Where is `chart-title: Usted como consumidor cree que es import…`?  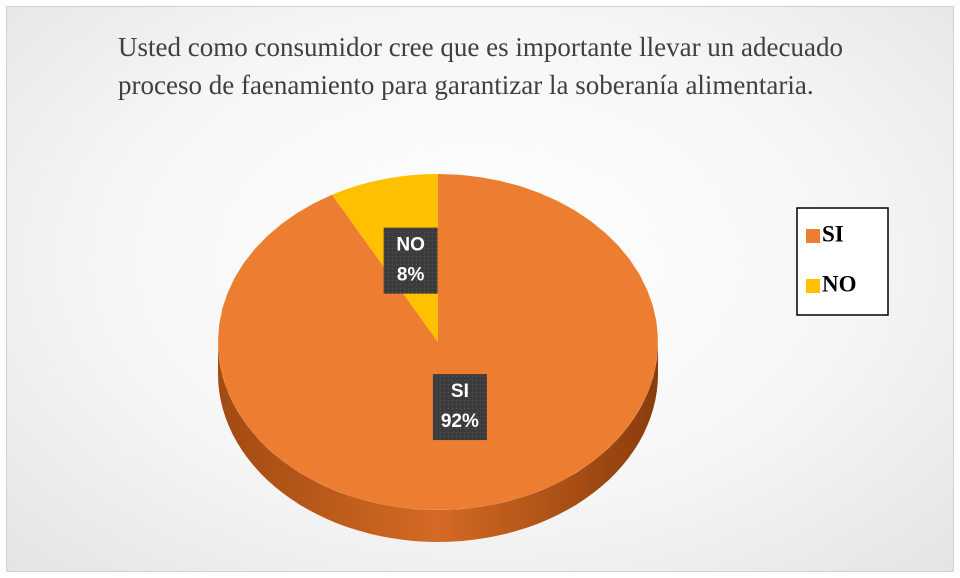
chart-title: Usted como consumidor cree que es import… is located at coordinates (480, 66).